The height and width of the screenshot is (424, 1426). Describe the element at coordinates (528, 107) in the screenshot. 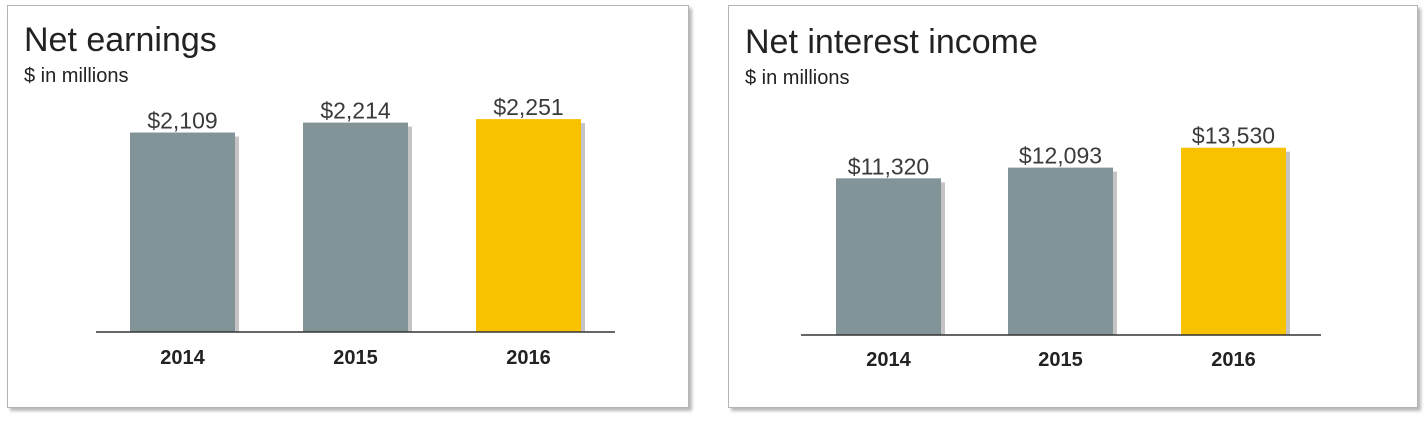

I see `data-label-2016: $2,251` at that location.